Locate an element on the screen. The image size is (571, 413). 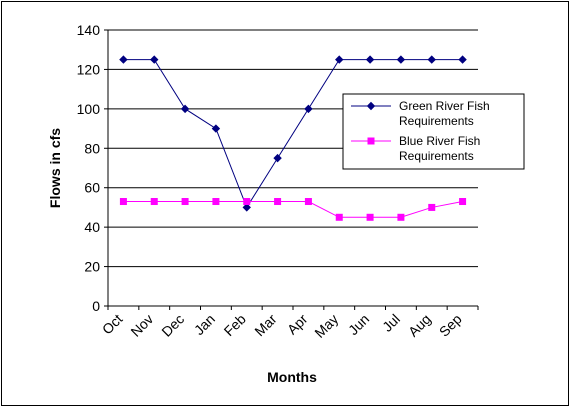
y-tick-label: 100 is located at coordinates (89, 109).